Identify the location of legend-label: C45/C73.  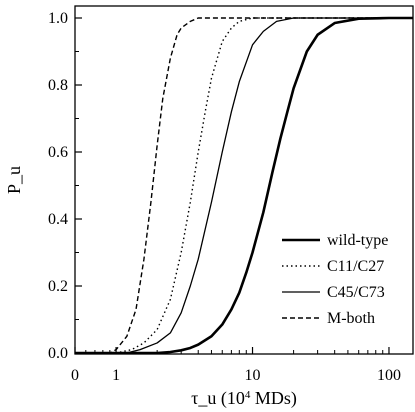
(356, 292).